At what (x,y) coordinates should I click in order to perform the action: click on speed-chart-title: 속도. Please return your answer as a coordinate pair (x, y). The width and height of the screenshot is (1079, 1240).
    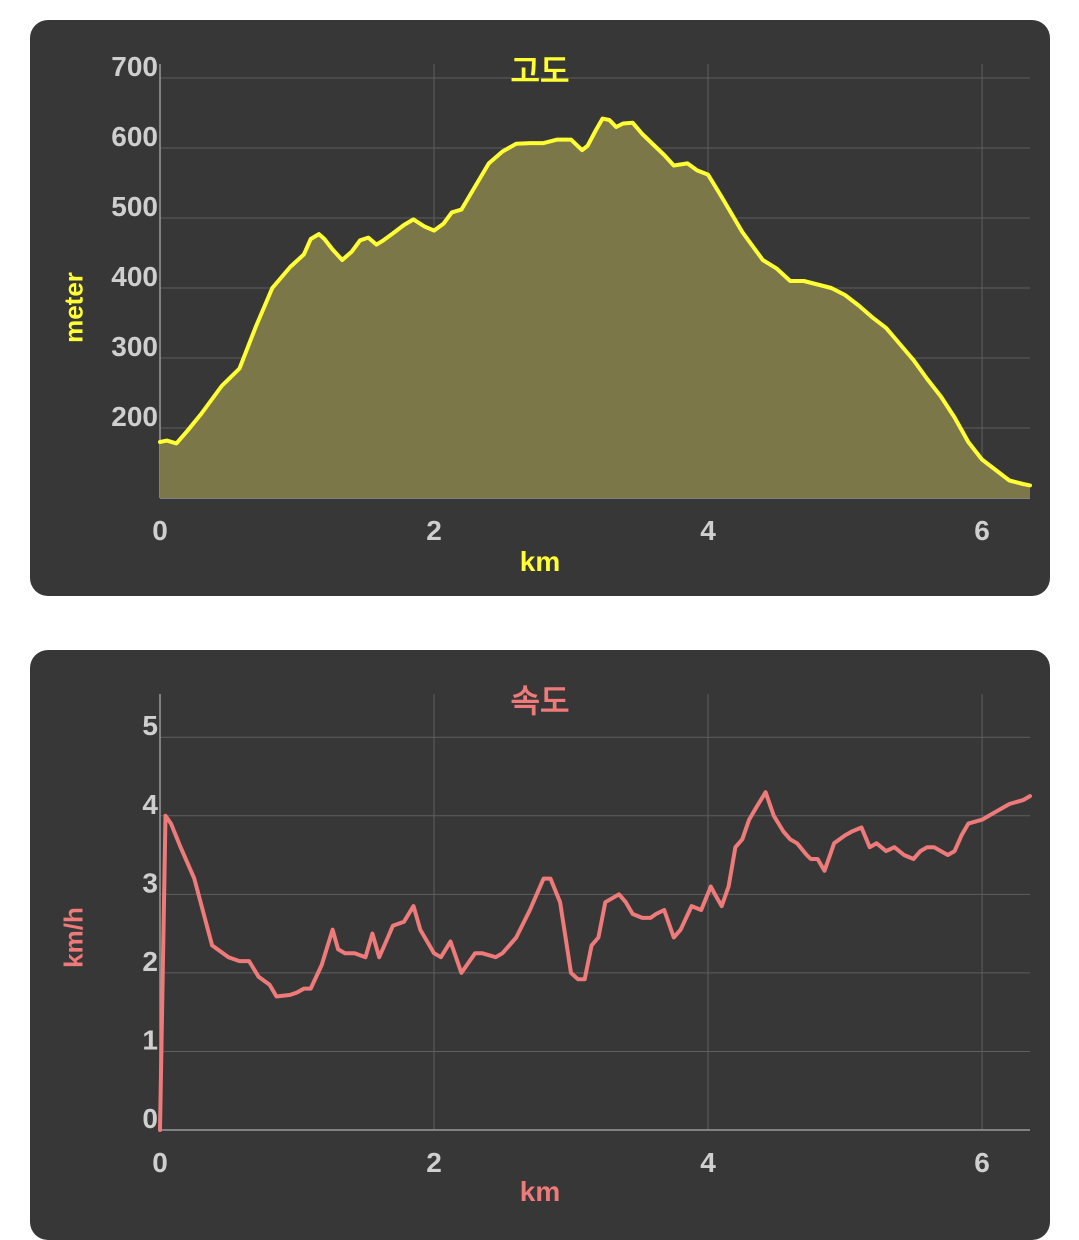
    Looking at the image, I should click on (540, 701).